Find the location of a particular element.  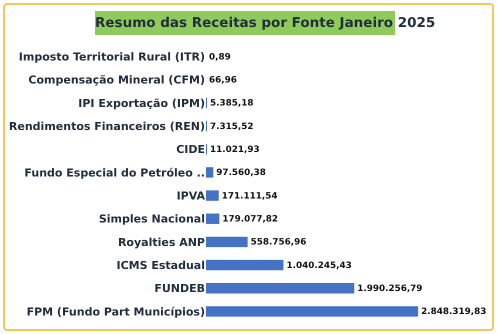

y-tick-label: Fundo Especial do Petróleo .. is located at coordinates (114, 173).